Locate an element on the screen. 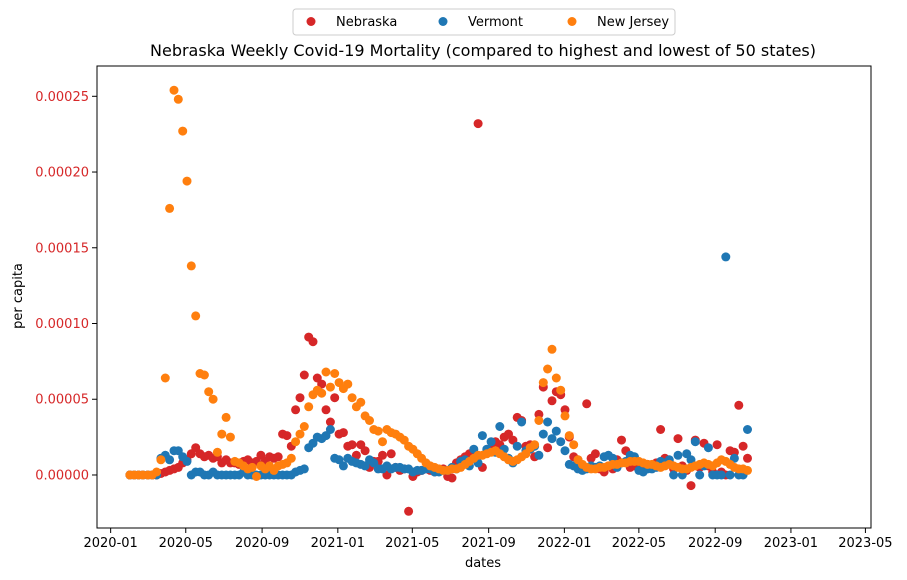  y-tick-label: 0.00000 is located at coordinates (62, 475).